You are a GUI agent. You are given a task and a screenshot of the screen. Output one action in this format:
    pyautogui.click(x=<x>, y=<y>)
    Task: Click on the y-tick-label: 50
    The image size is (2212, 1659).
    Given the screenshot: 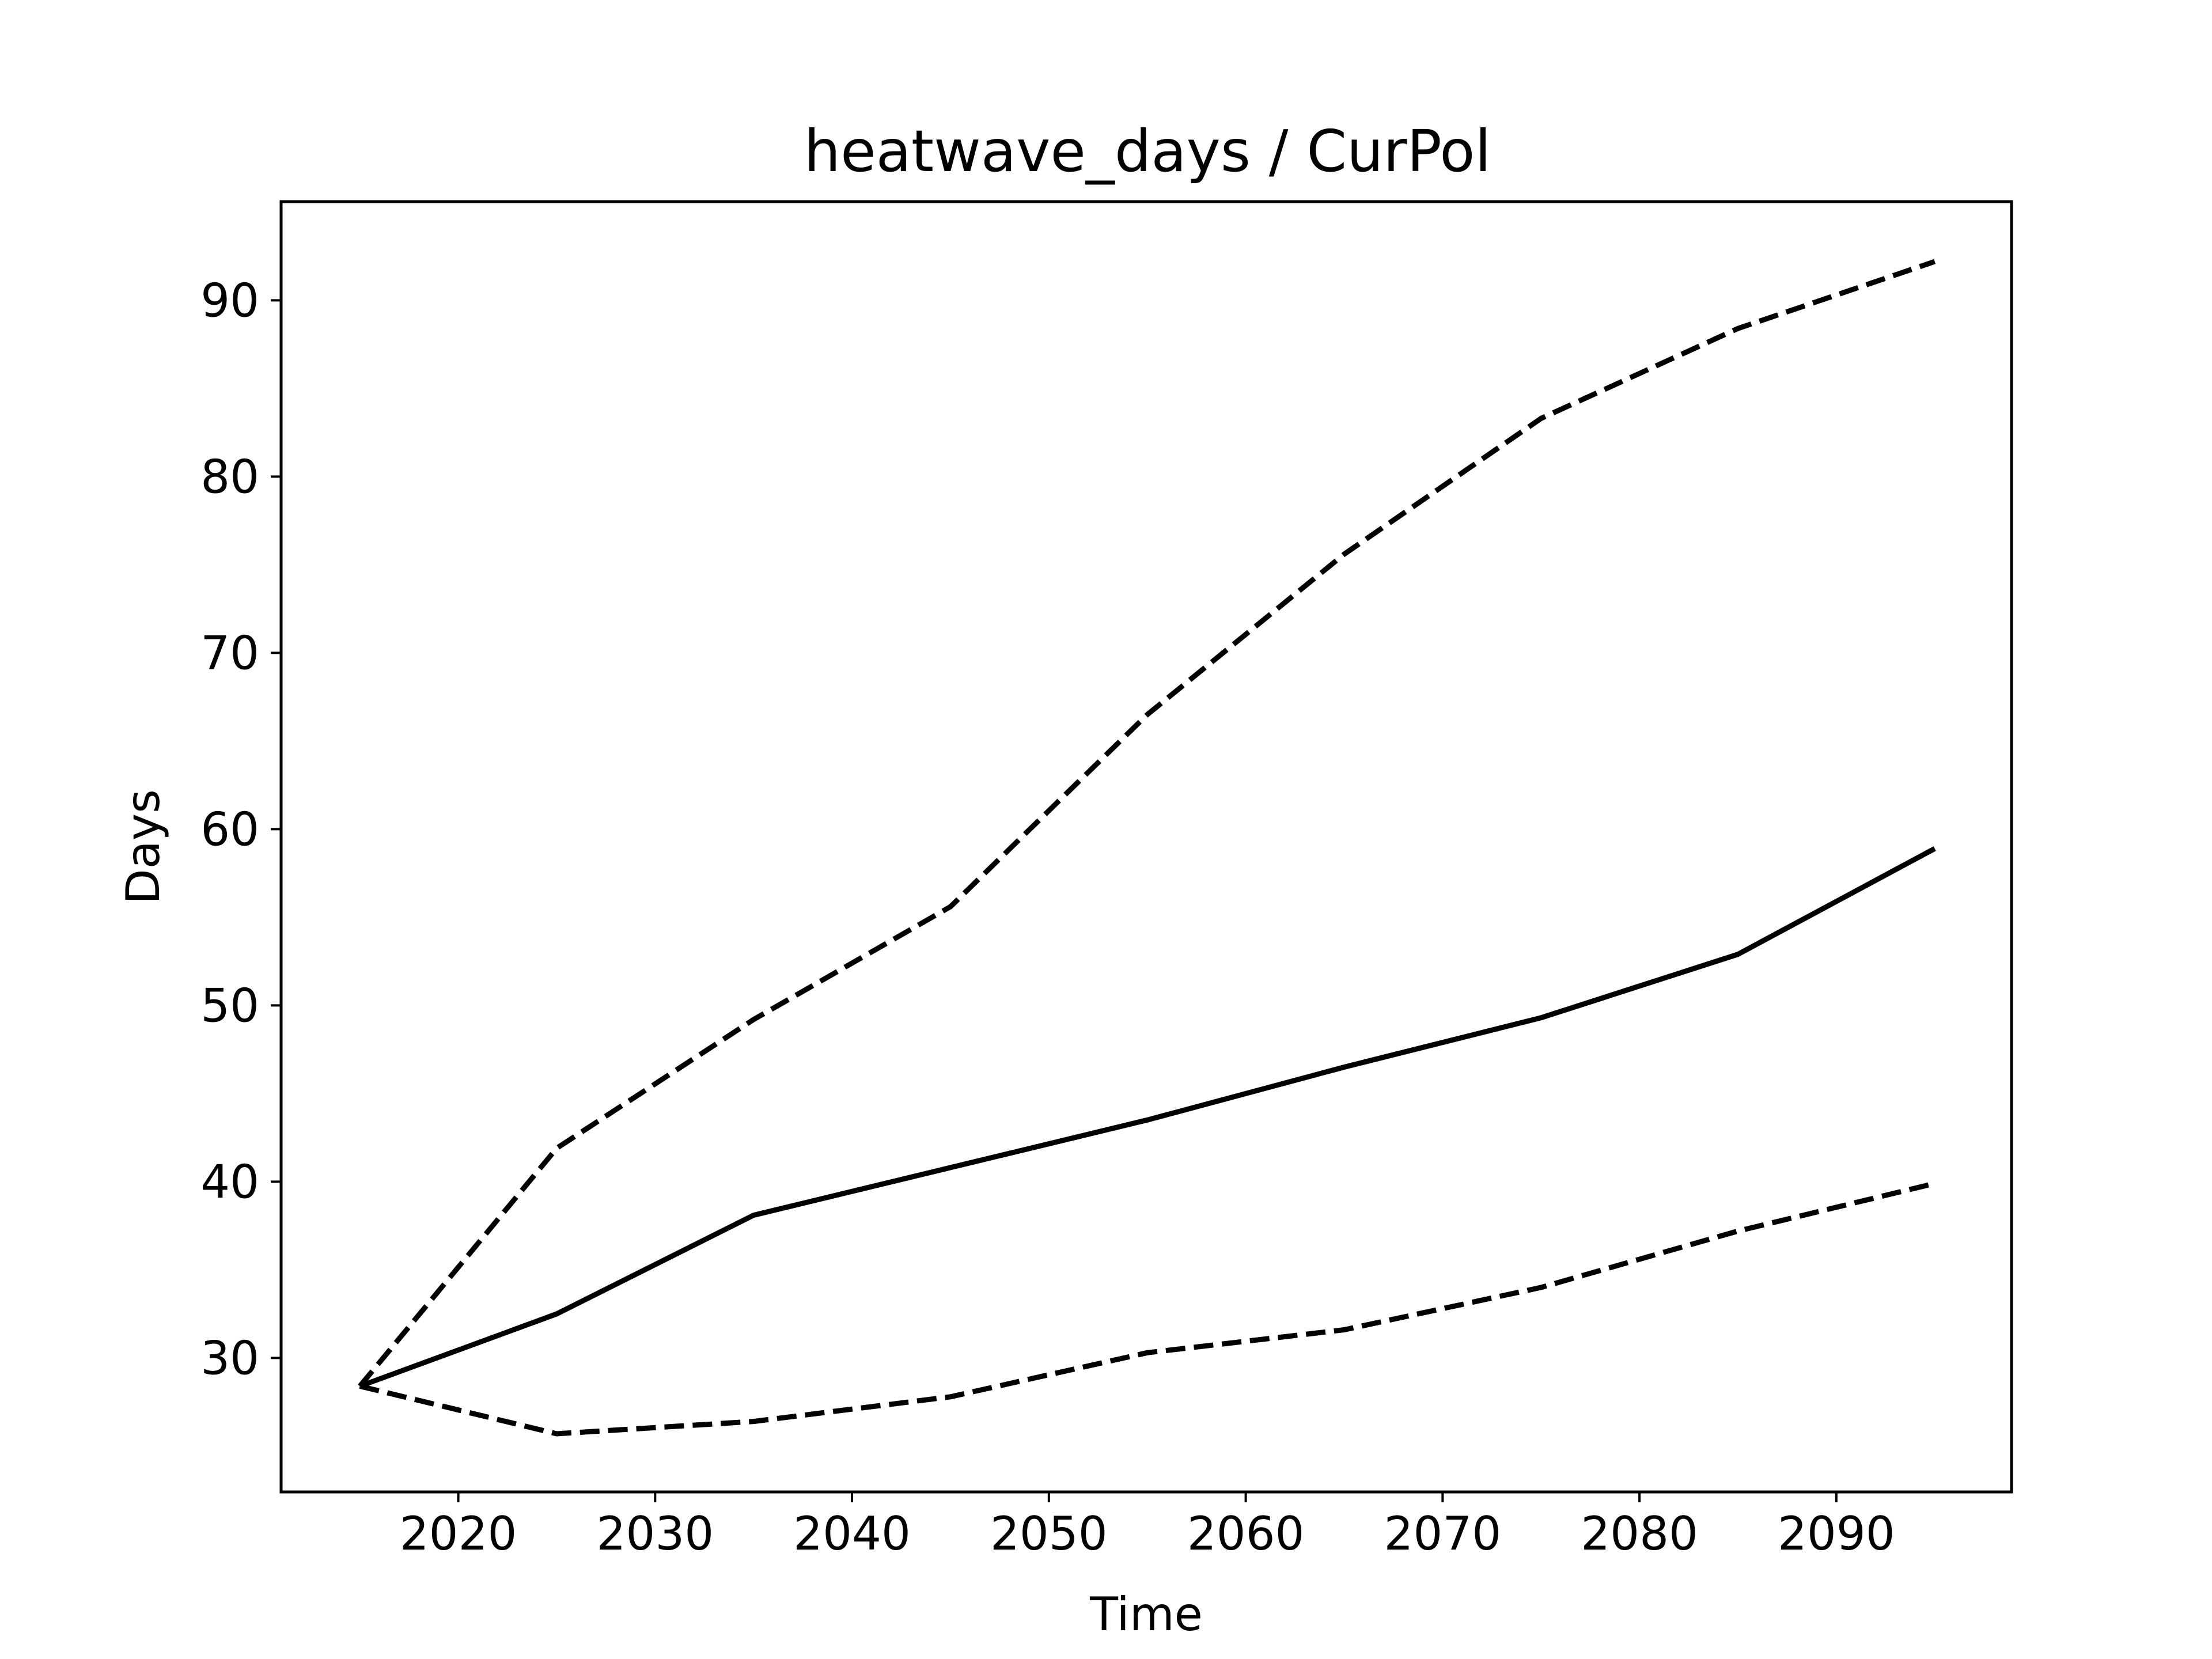 What is the action you would take?
    pyautogui.click(x=229, y=1005)
    